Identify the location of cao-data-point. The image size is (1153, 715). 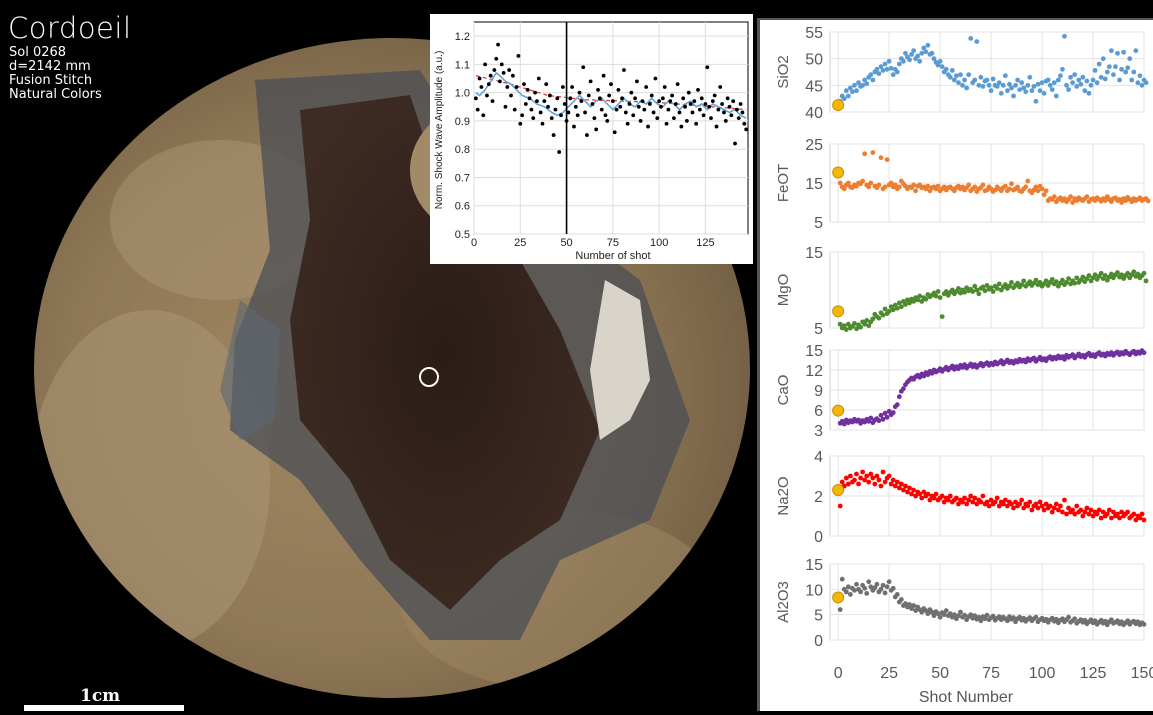
(893, 413).